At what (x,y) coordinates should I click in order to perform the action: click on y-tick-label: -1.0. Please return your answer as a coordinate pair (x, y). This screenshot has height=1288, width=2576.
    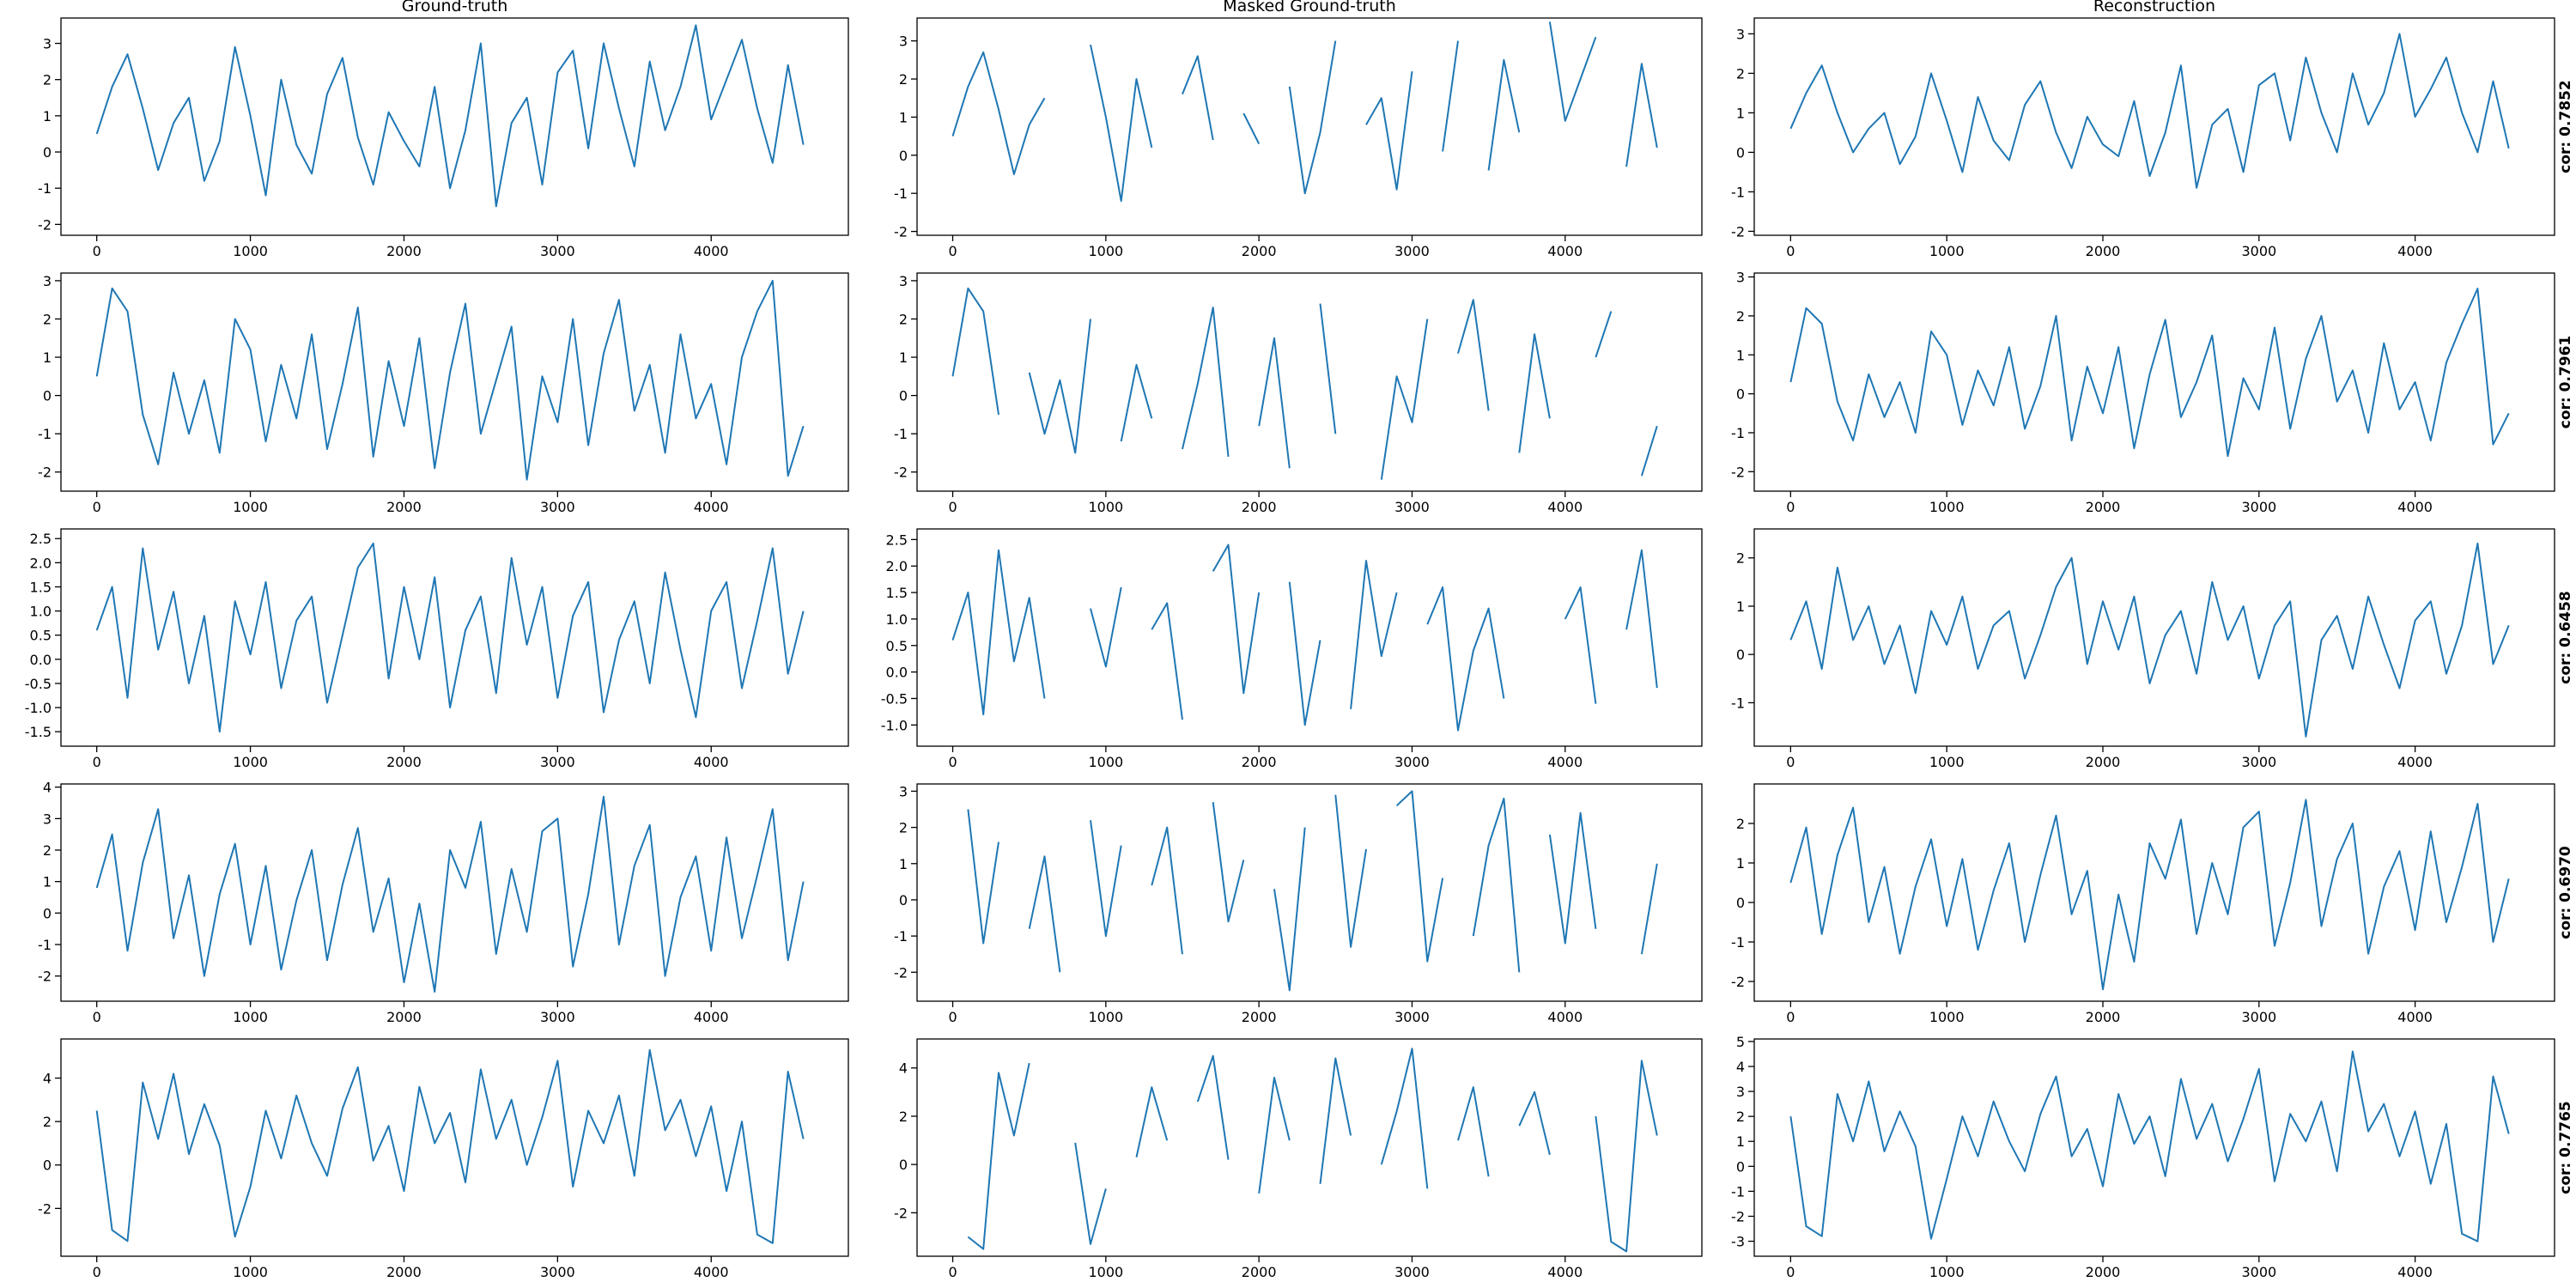
    Looking at the image, I should click on (895, 725).